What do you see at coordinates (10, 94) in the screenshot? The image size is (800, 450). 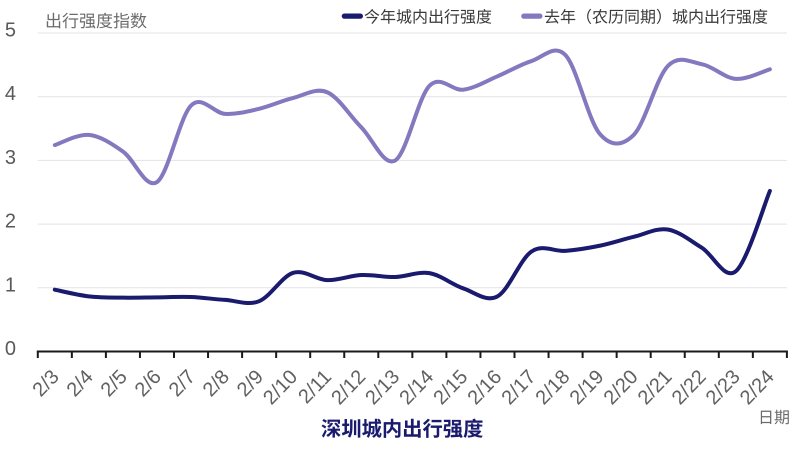 I see `svg-text: 4` at bounding box center [10, 94].